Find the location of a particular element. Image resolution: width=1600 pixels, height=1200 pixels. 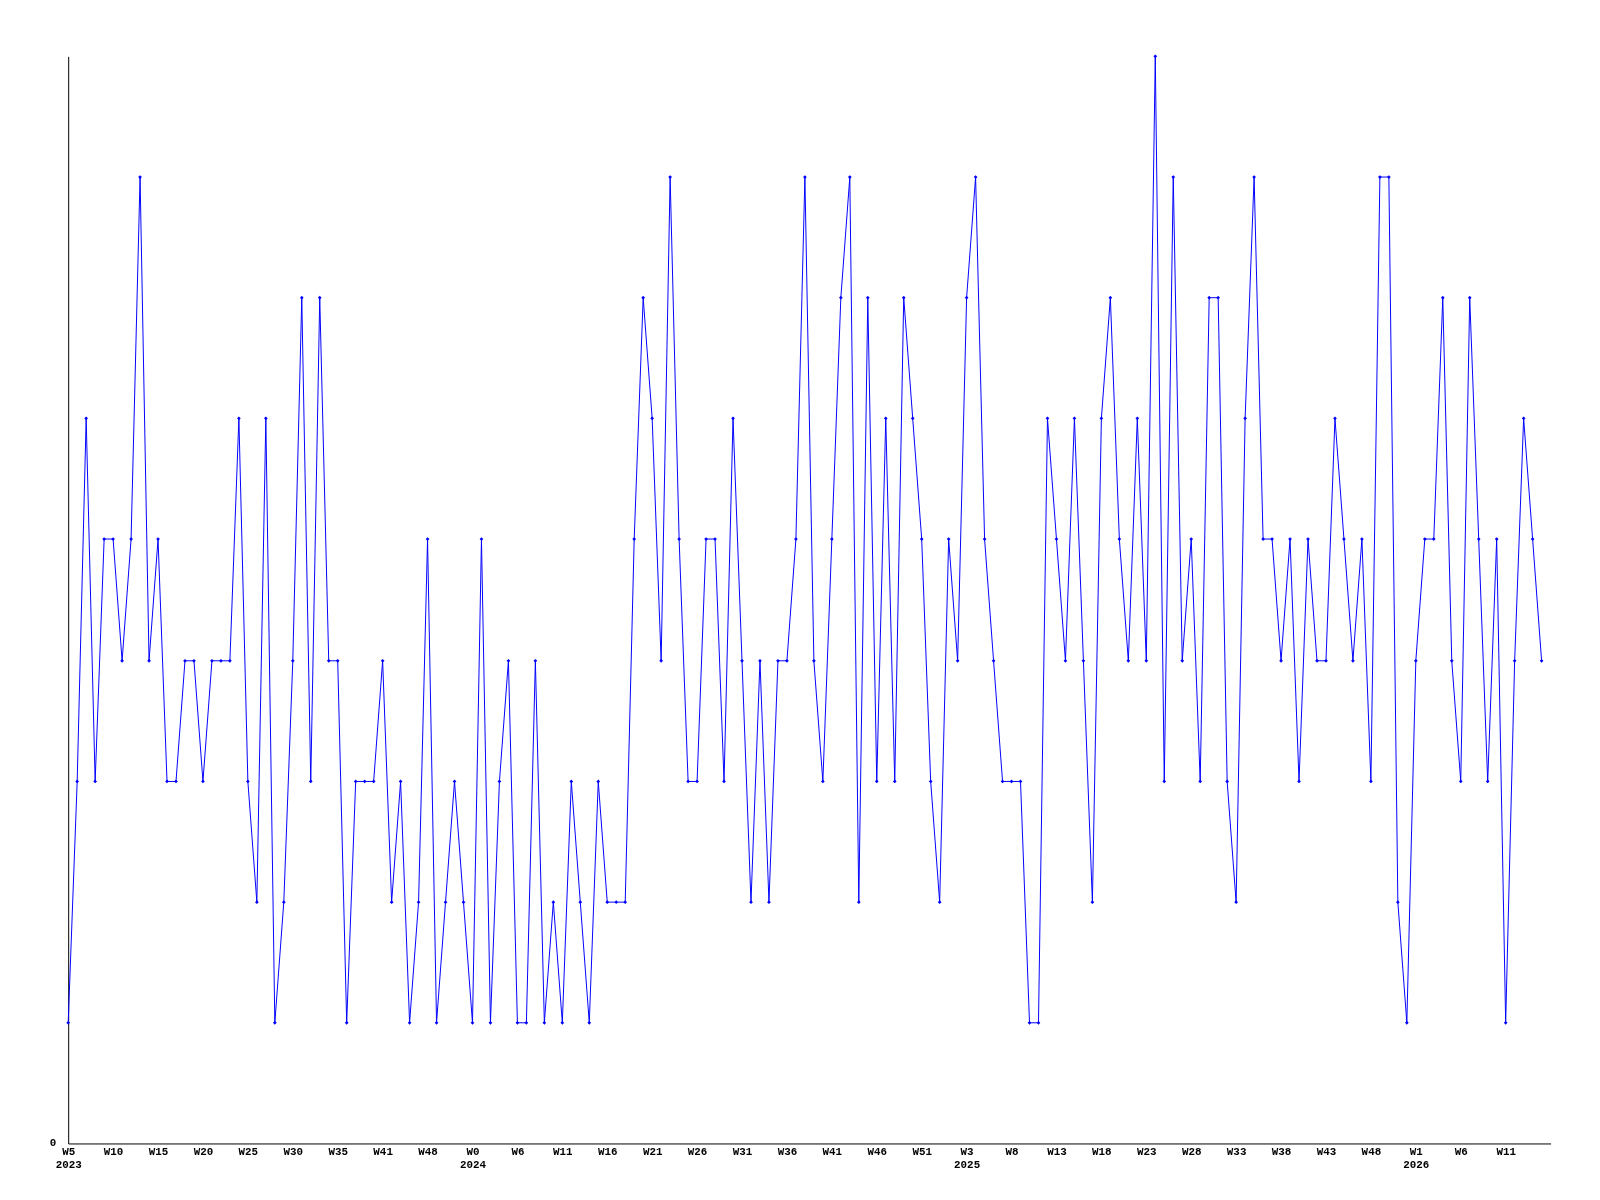

x-tick-label: W21 is located at coordinates (652, 1151).